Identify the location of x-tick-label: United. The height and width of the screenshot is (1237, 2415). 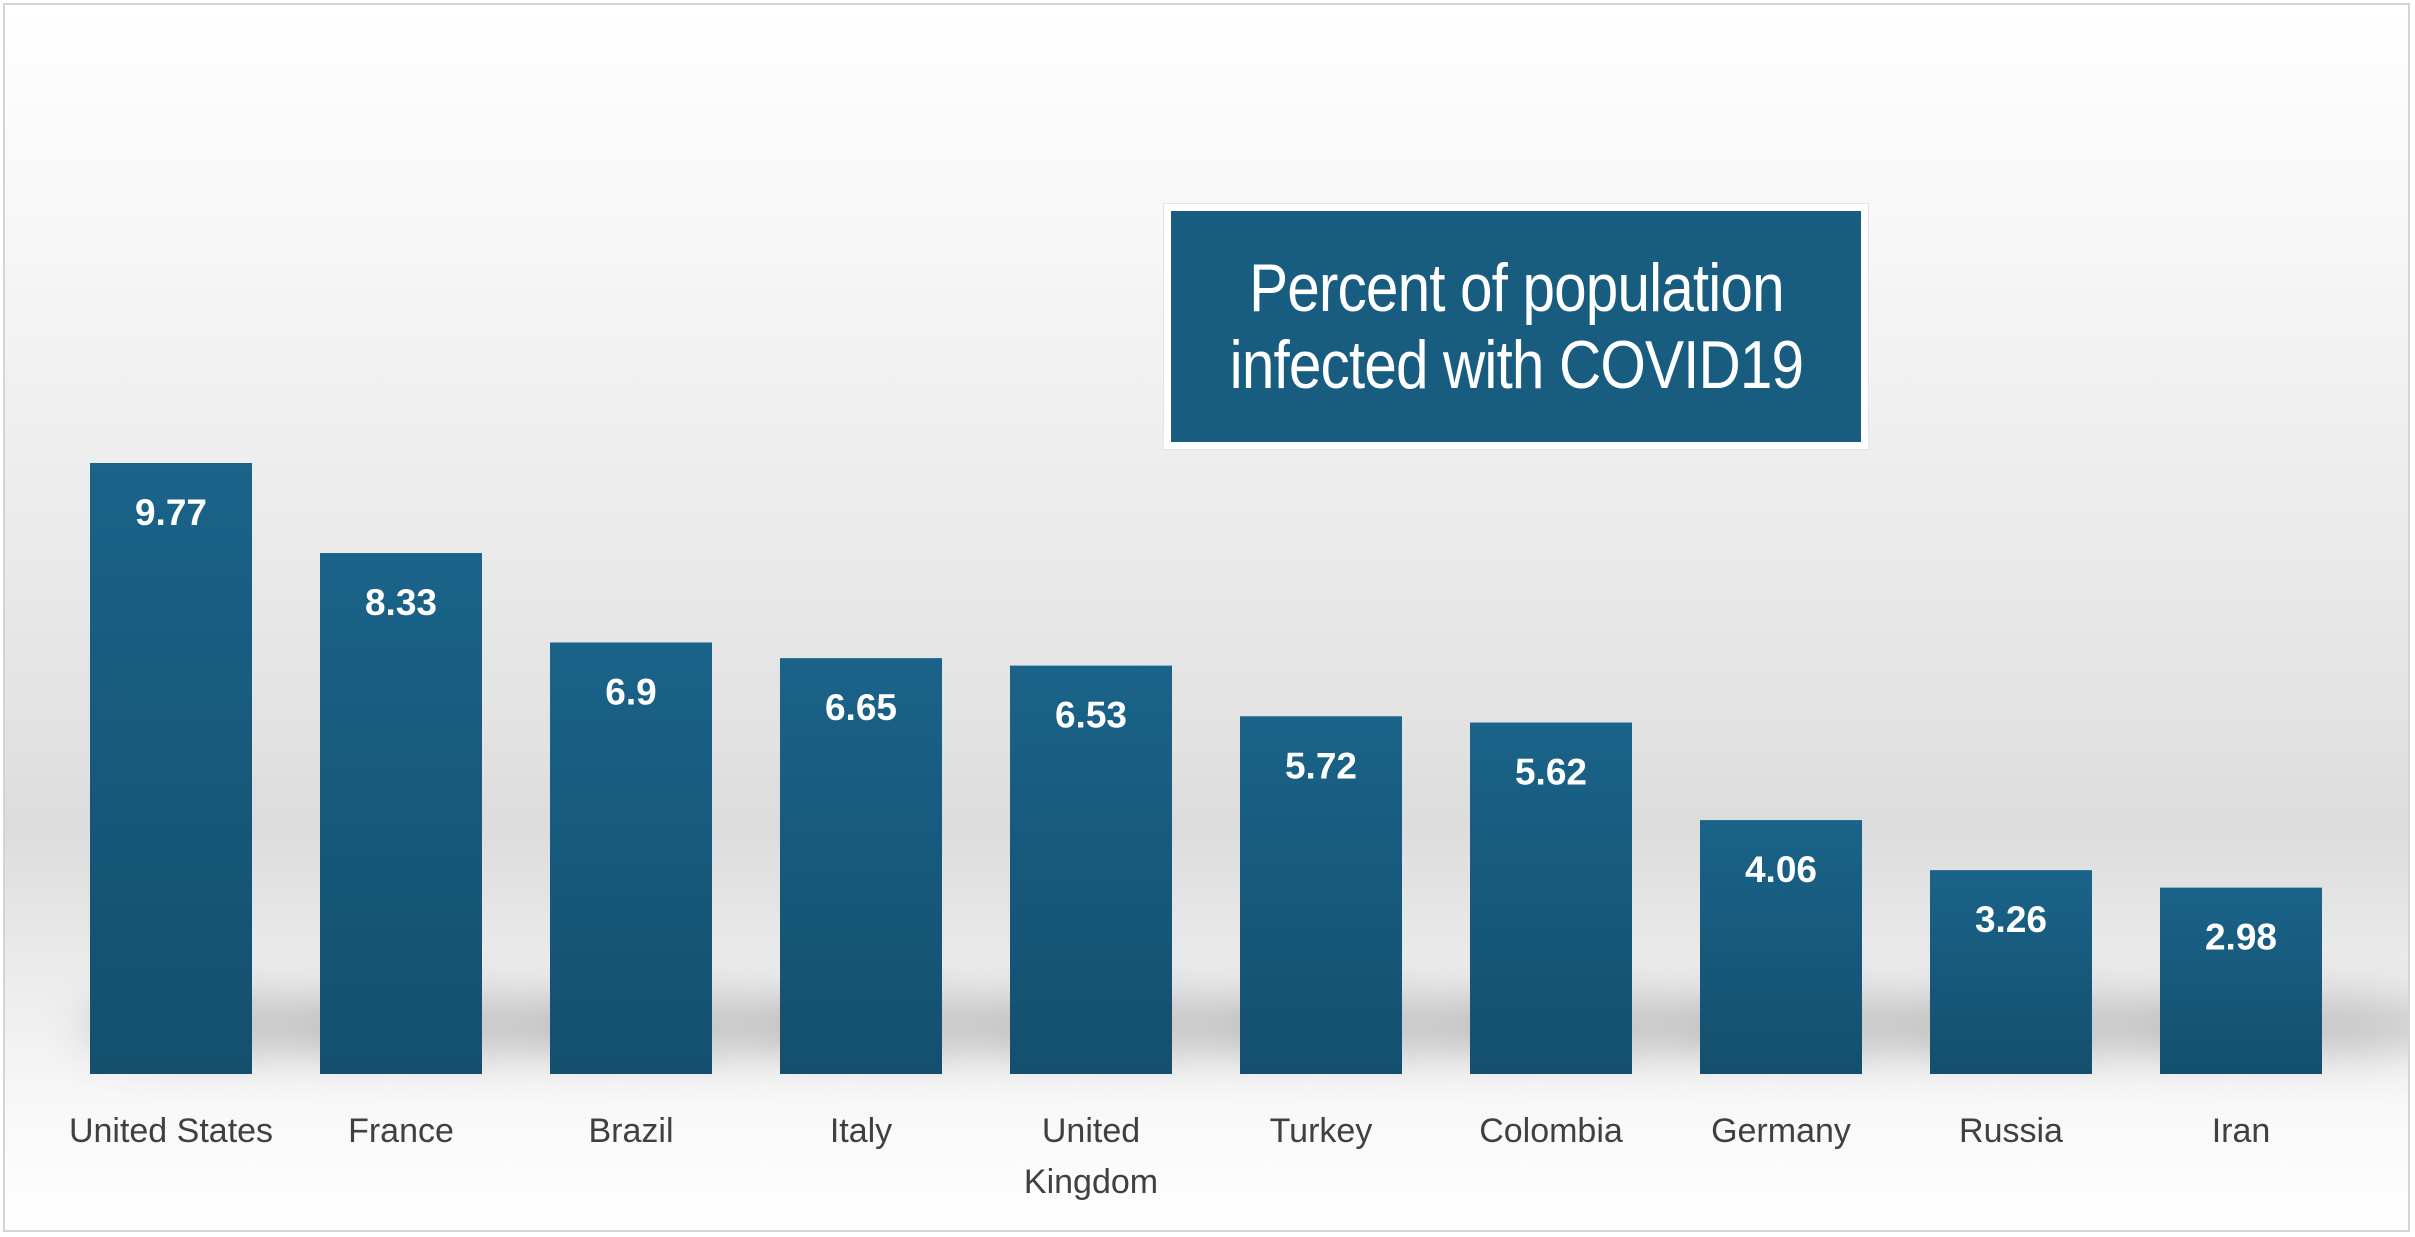
(1091, 1131).